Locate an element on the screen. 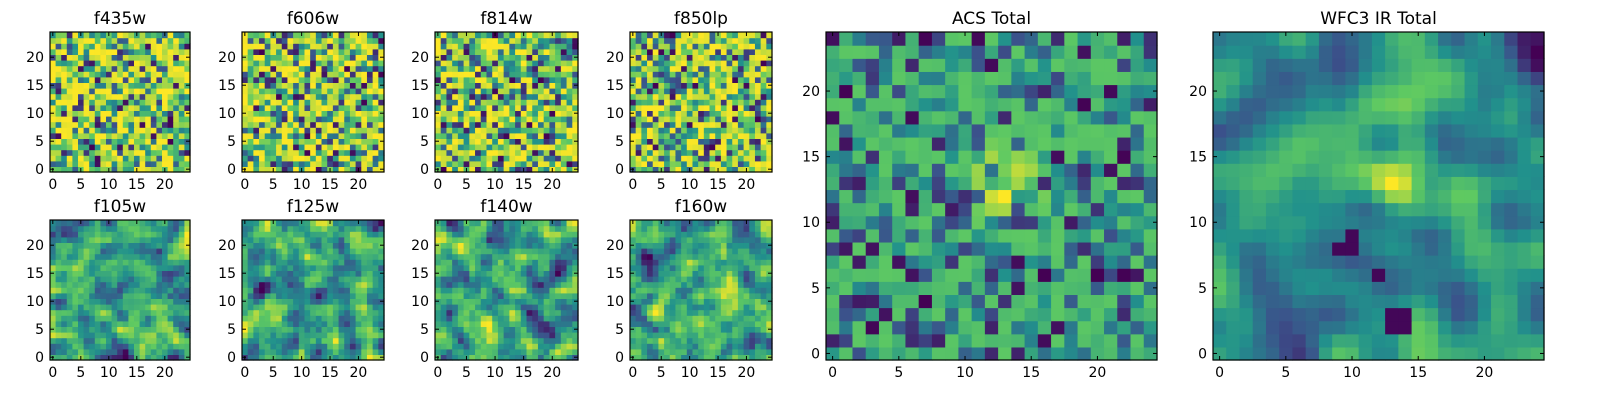 This screenshot has width=1600, height=400. panel-title: f105w is located at coordinates (120, 207).